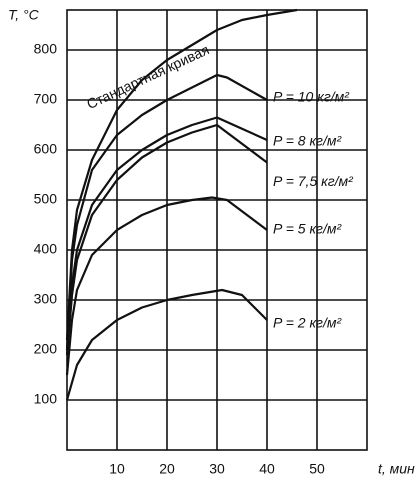 This screenshot has width=416, height=492. What do you see at coordinates (147, 76) in the screenshot?
I see `curve-label: Стандартная кривая` at bounding box center [147, 76].